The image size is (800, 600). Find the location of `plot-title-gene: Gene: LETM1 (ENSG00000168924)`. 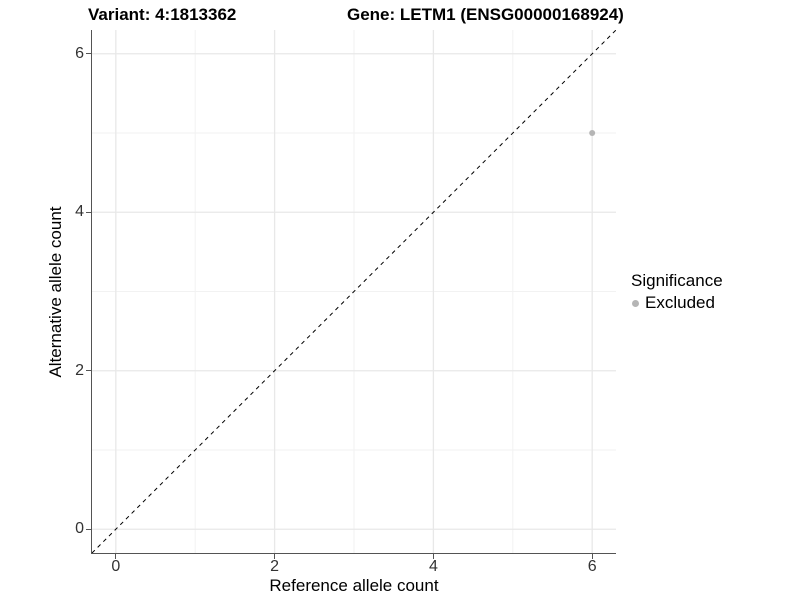

plot-title-gene: Gene: LETM1 (ENSG00000168924) is located at coordinates (485, 14).